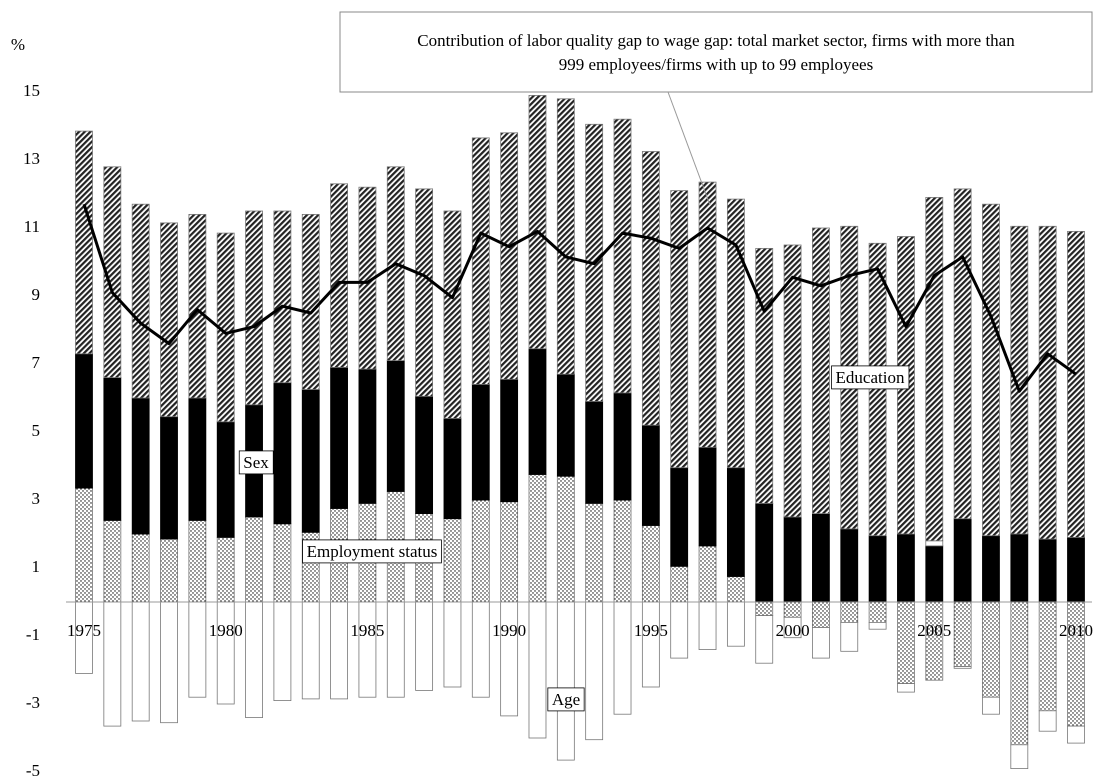 The width and height of the screenshot is (1097, 778). What do you see at coordinates (84, 630) in the screenshot?
I see `x-tick-label: 1975` at bounding box center [84, 630].